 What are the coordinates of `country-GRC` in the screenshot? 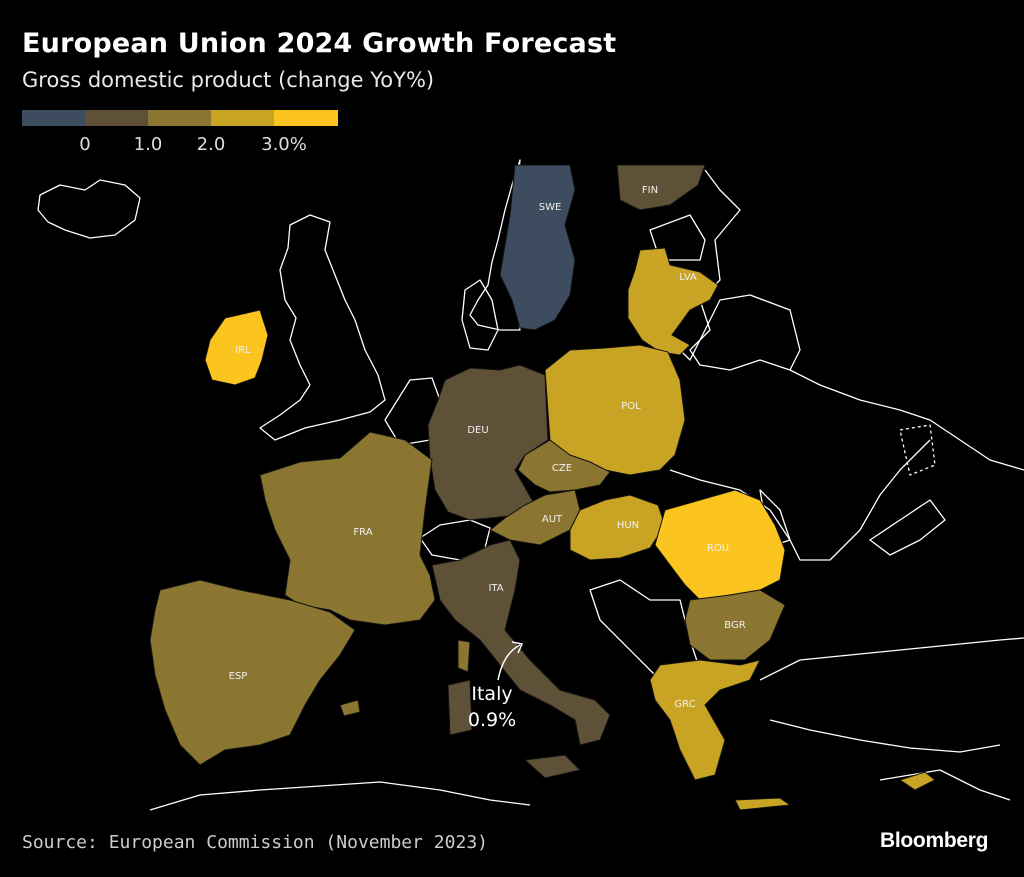 It's located at (720, 735).